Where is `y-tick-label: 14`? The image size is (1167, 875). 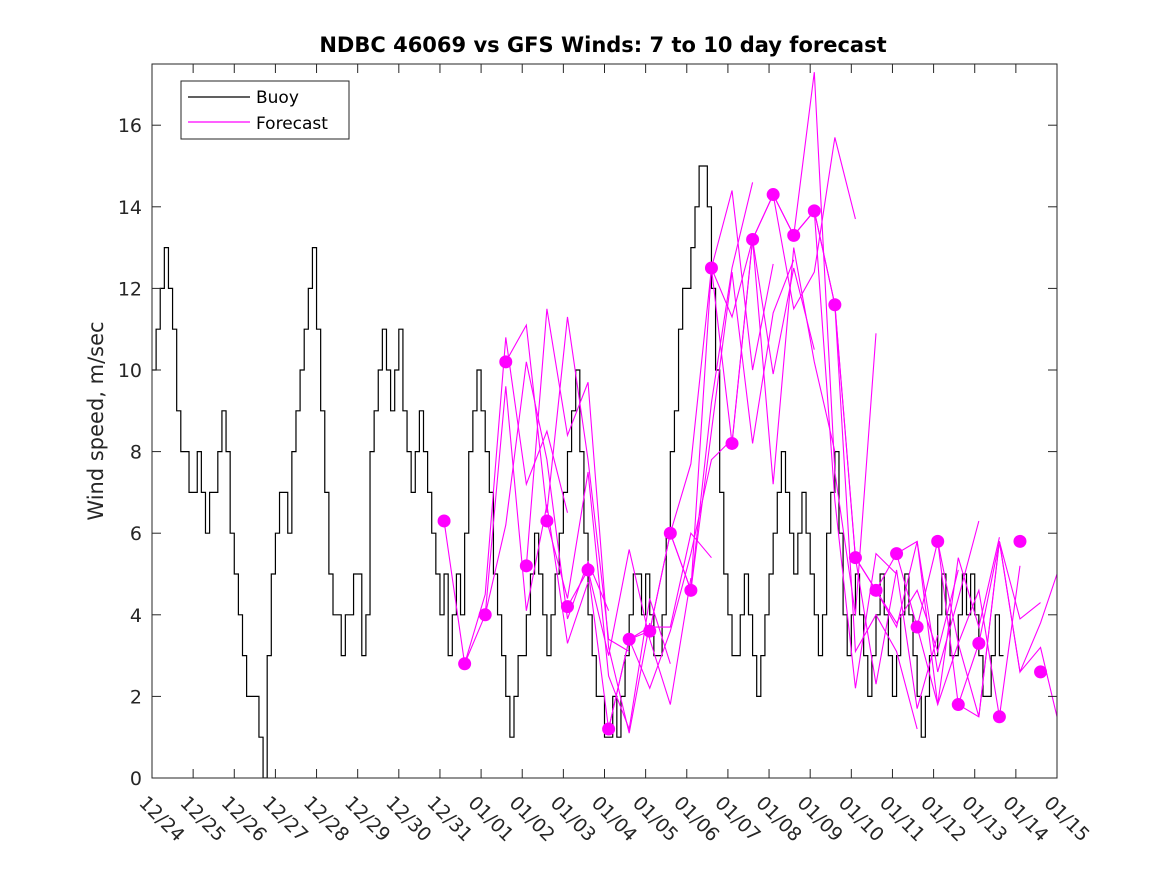
y-tick-label: 14 is located at coordinates (130, 208).